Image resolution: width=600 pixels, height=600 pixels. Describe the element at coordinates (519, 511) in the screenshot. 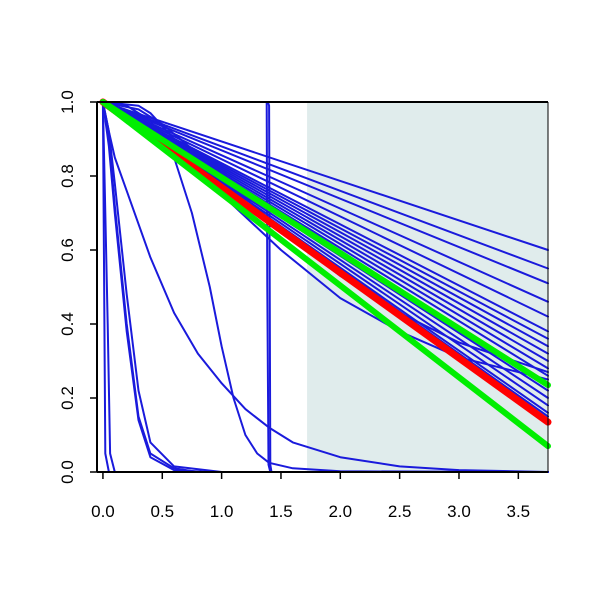

I see `x-tick-label-8: 3.5` at that location.